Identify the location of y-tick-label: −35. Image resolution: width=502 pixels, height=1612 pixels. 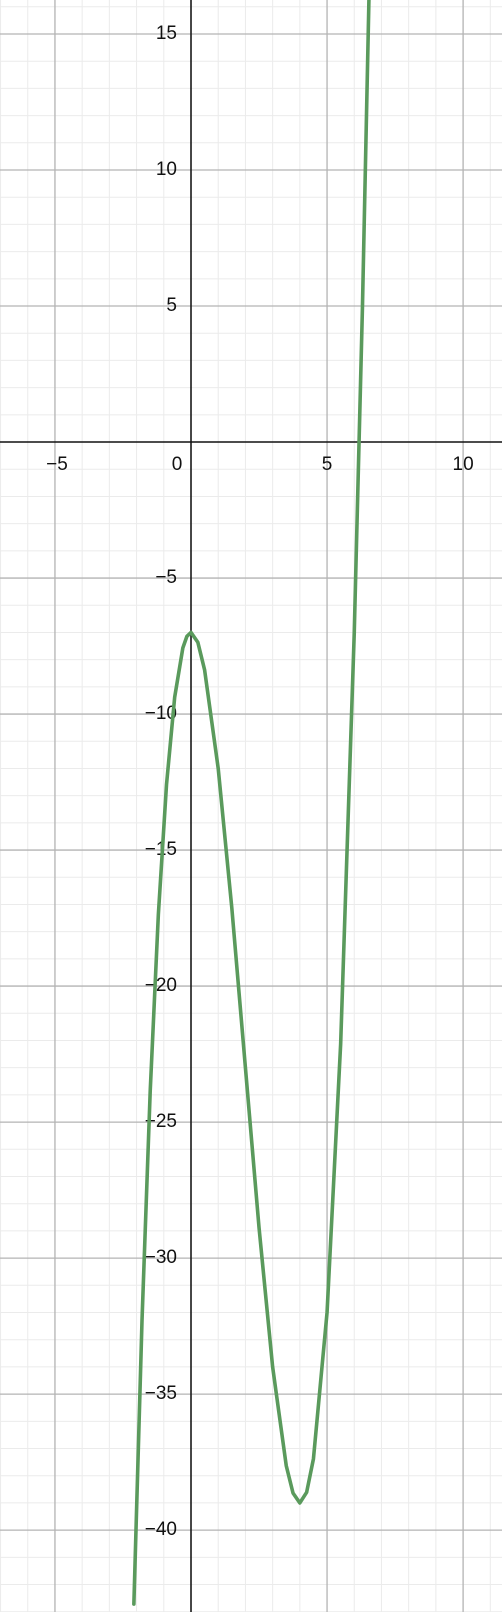
(161, 1393).